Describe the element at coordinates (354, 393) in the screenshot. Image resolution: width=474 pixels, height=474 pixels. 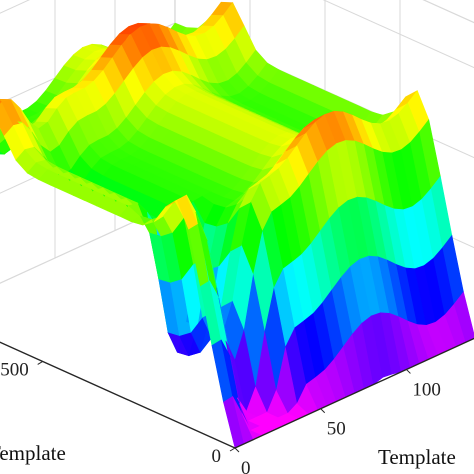
I see `x-axis-line` at that location.